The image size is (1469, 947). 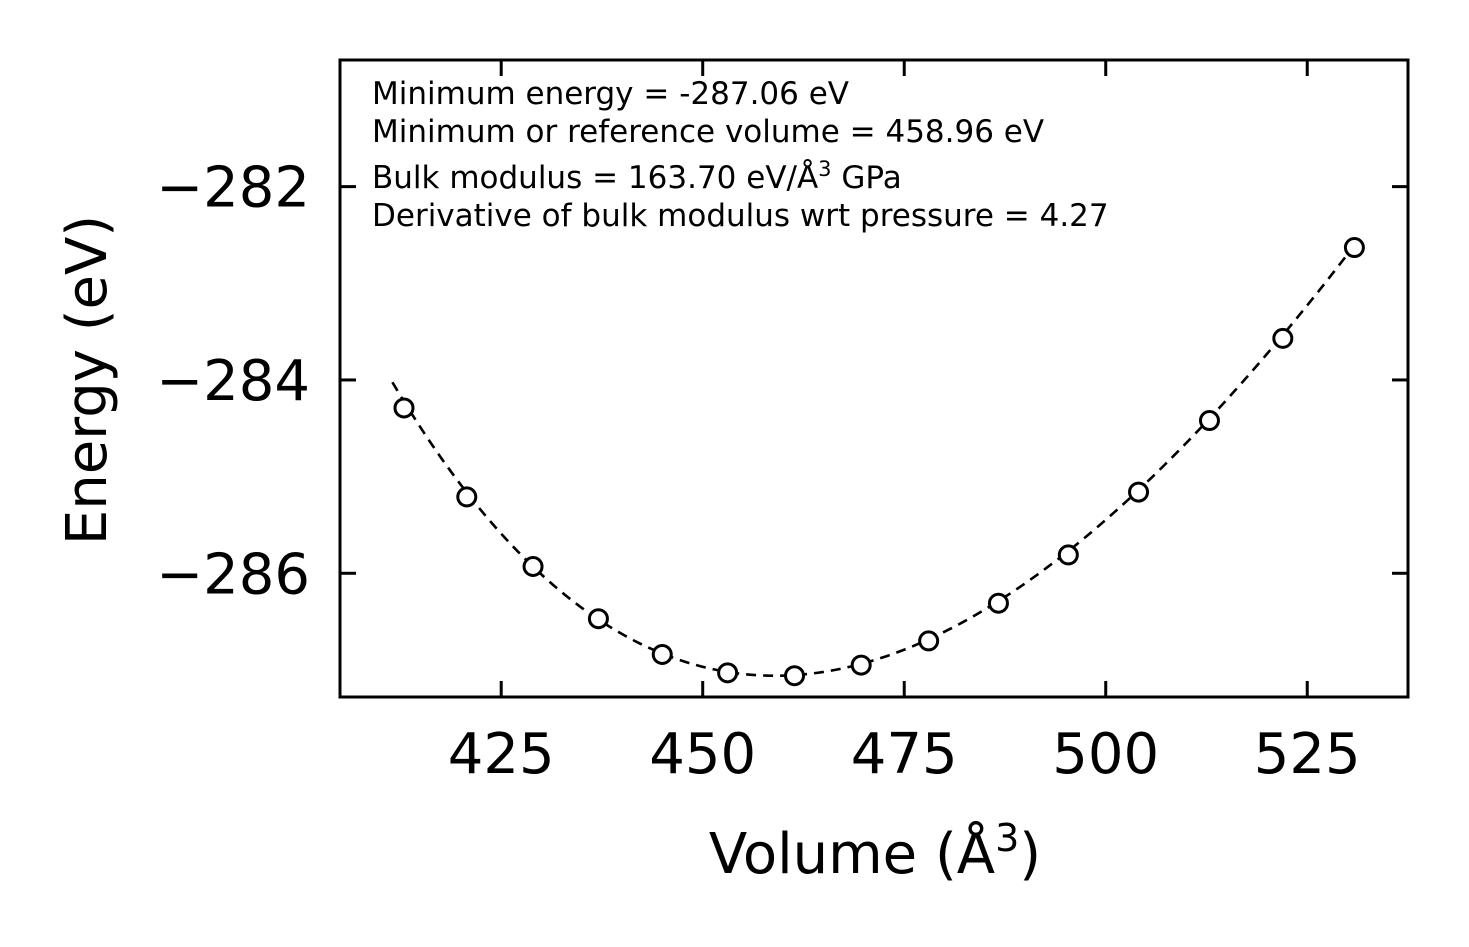 I want to click on annotation-bulk-modulus-sup: 3, so click(x=824, y=169).